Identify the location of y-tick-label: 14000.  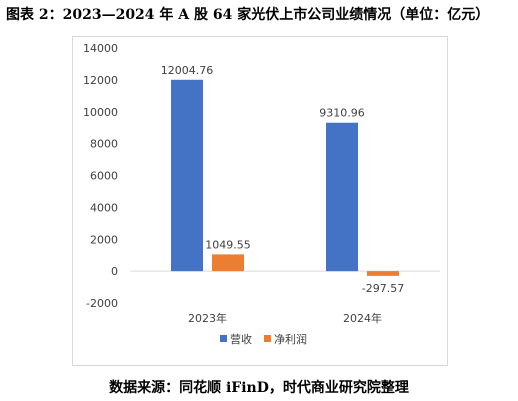
(100, 48).